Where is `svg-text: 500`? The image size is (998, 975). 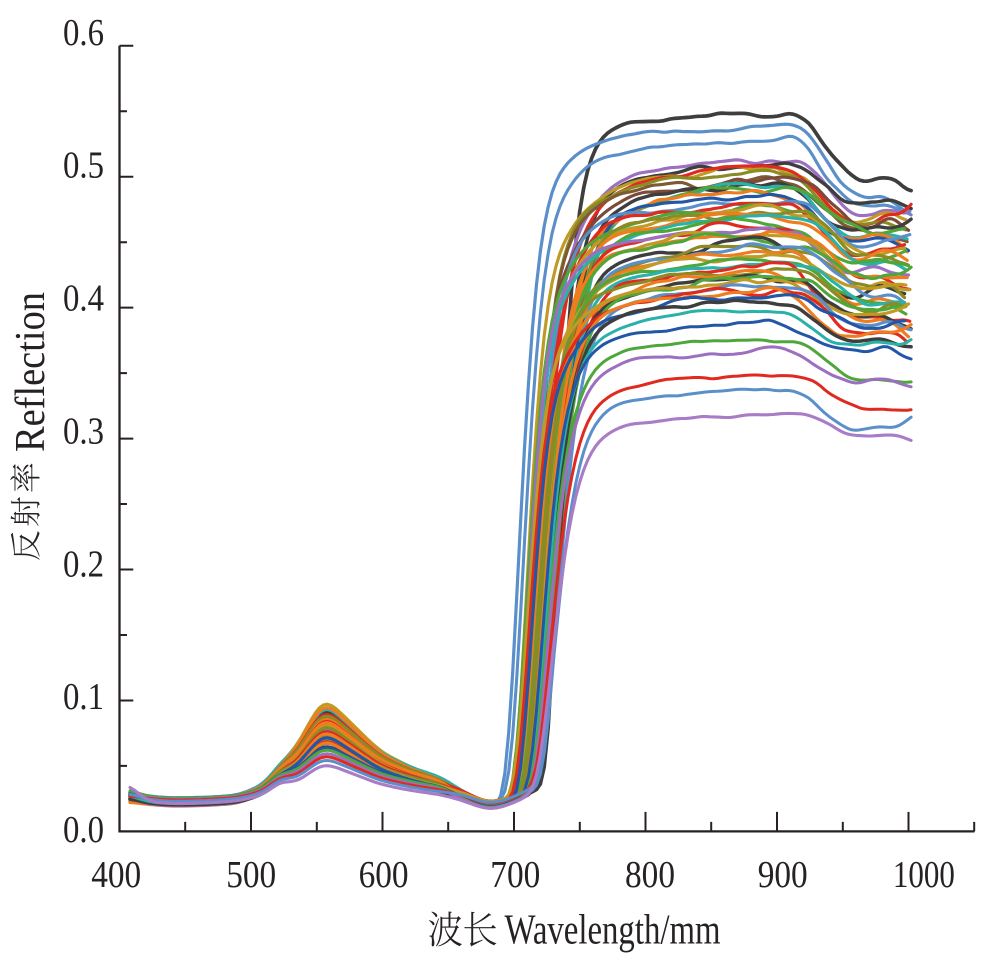
svg-text: 500 is located at coordinates (251, 875).